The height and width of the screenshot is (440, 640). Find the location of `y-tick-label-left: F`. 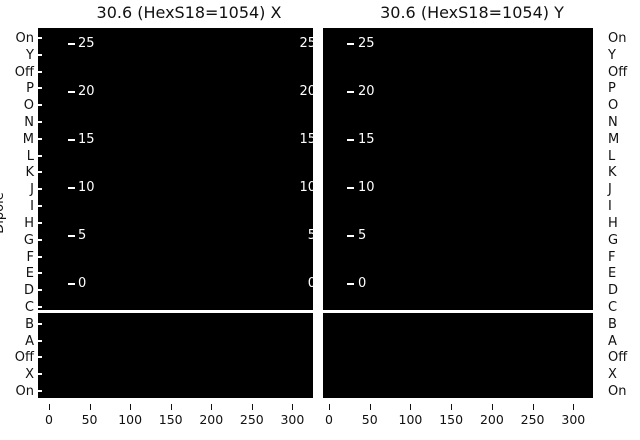

y-tick-label-left: F is located at coordinates (30, 257).